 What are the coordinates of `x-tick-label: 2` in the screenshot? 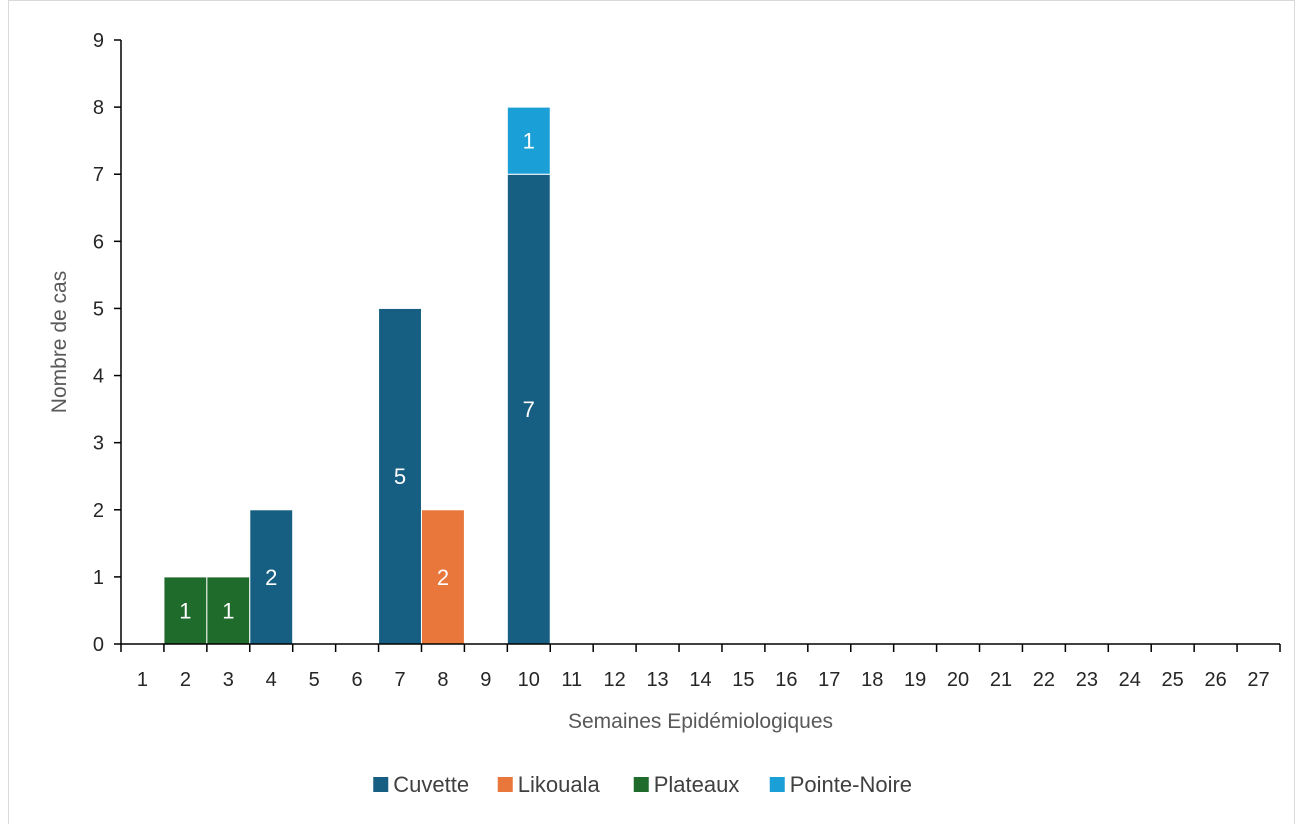 It's located at (185, 680).